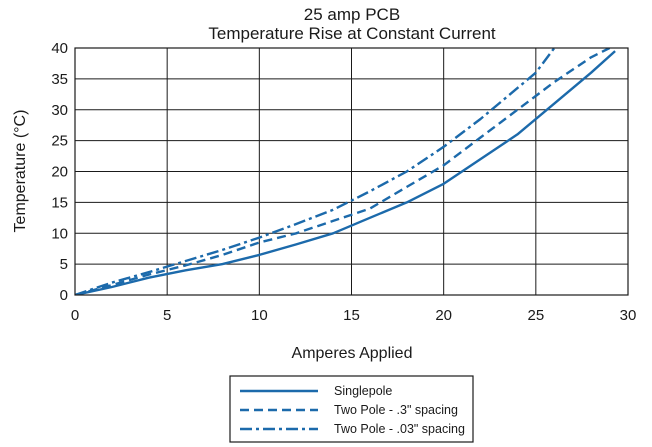 This screenshot has height=447, width=652. What do you see at coordinates (259, 315) in the screenshot?
I see `x-tick-label: 10` at bounding box center [259, 315].